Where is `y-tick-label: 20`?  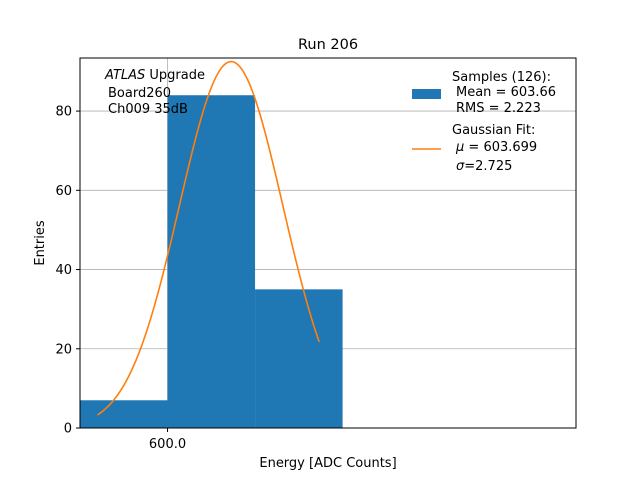 y-tick-label: 20 is located at coordinates (63, 349).